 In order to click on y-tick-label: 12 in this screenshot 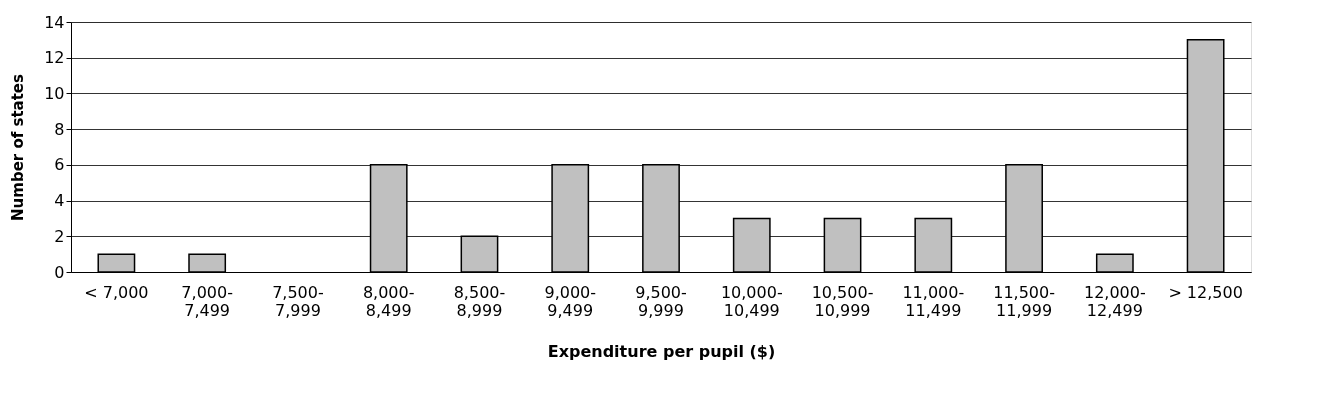, I will do `click(54, 58)`.